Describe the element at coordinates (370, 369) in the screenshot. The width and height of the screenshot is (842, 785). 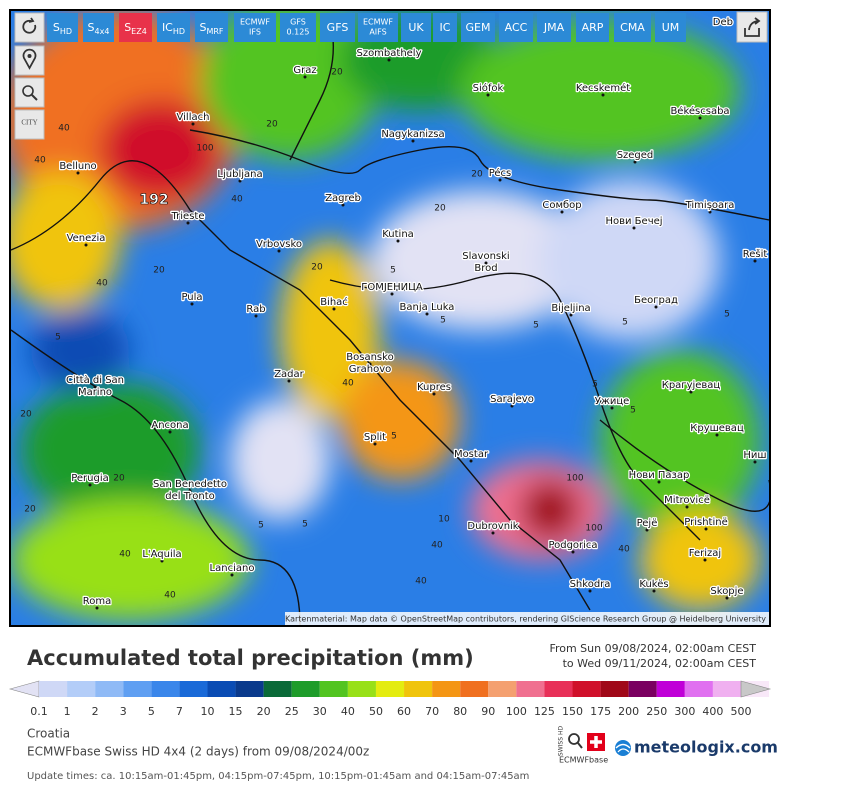
I see `city-label: Grahovo` at that location.